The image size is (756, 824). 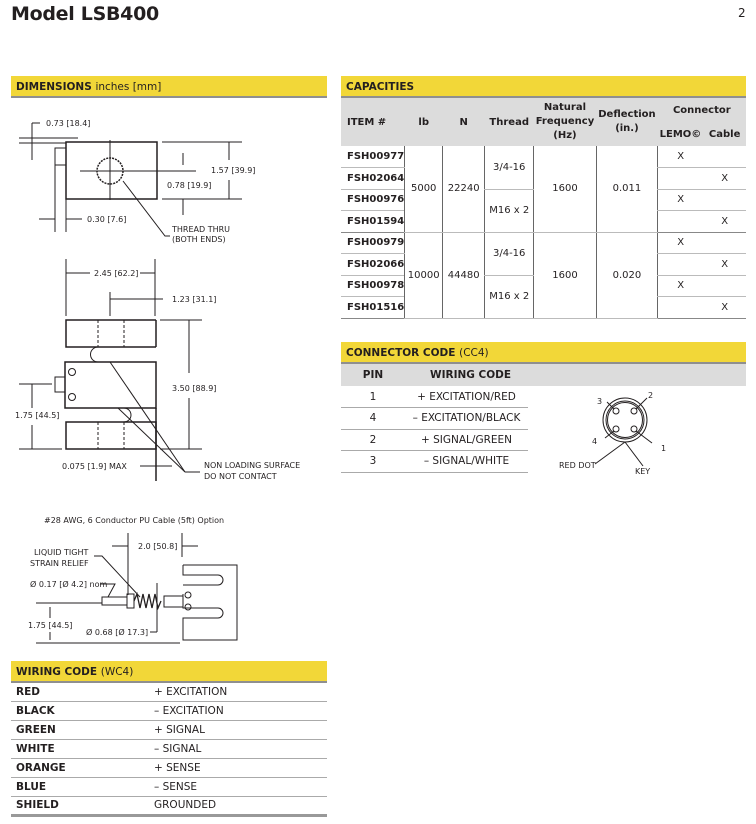 What do you see at coordinates (233, 170) in the screenshot?
I see `dim-1-57: 1.57 [39.9]` at bounding box center [233, 170].